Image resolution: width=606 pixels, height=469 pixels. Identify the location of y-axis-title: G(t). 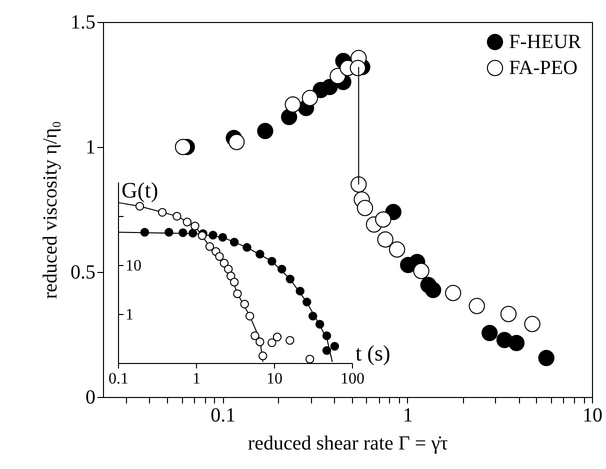
(140, 190).